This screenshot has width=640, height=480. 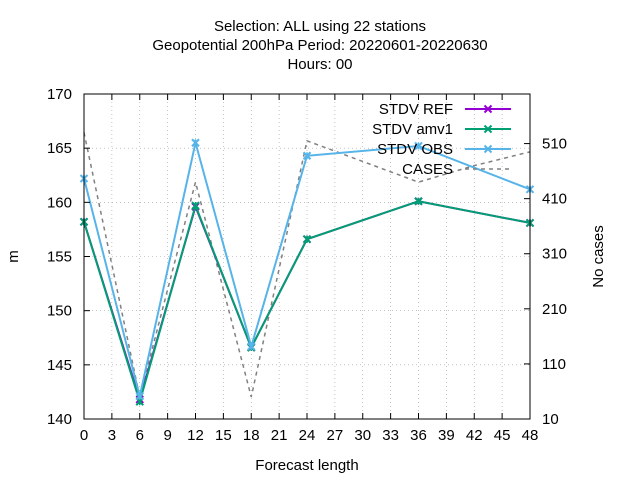 What do you see at coordinates (59, 311) in the screenshot?
I see `y-tick-label: 150` at bounding box center [59, 311].